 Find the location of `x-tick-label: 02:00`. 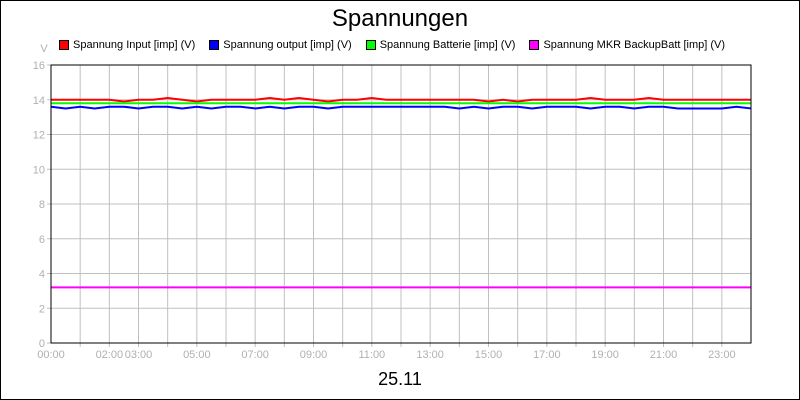

x-tick-label: 02:00 is located at coordinates (110, 355).